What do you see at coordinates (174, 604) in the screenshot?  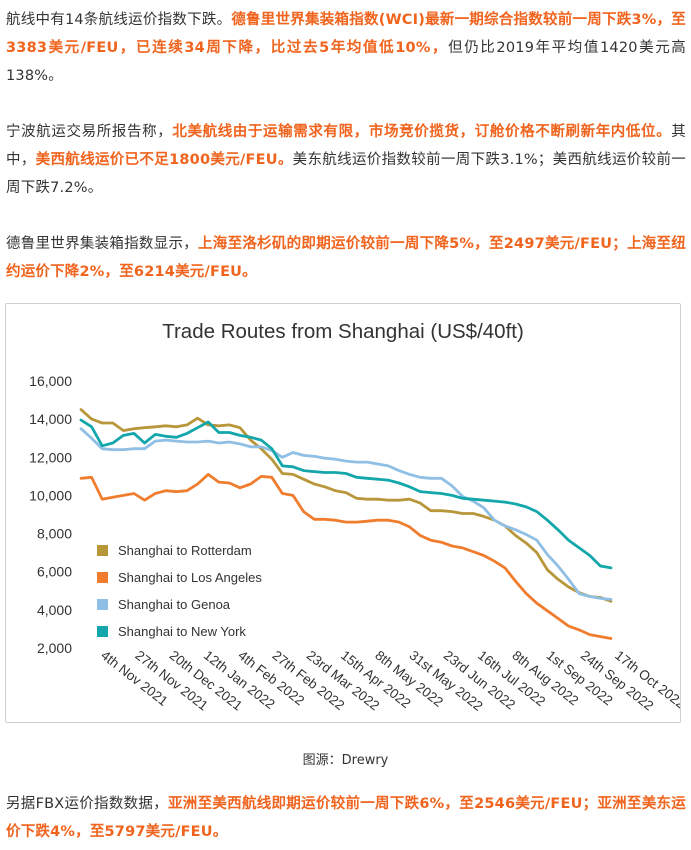 I see `legend-label: Shanghai to Genoa` at bounding box center [174, 604].